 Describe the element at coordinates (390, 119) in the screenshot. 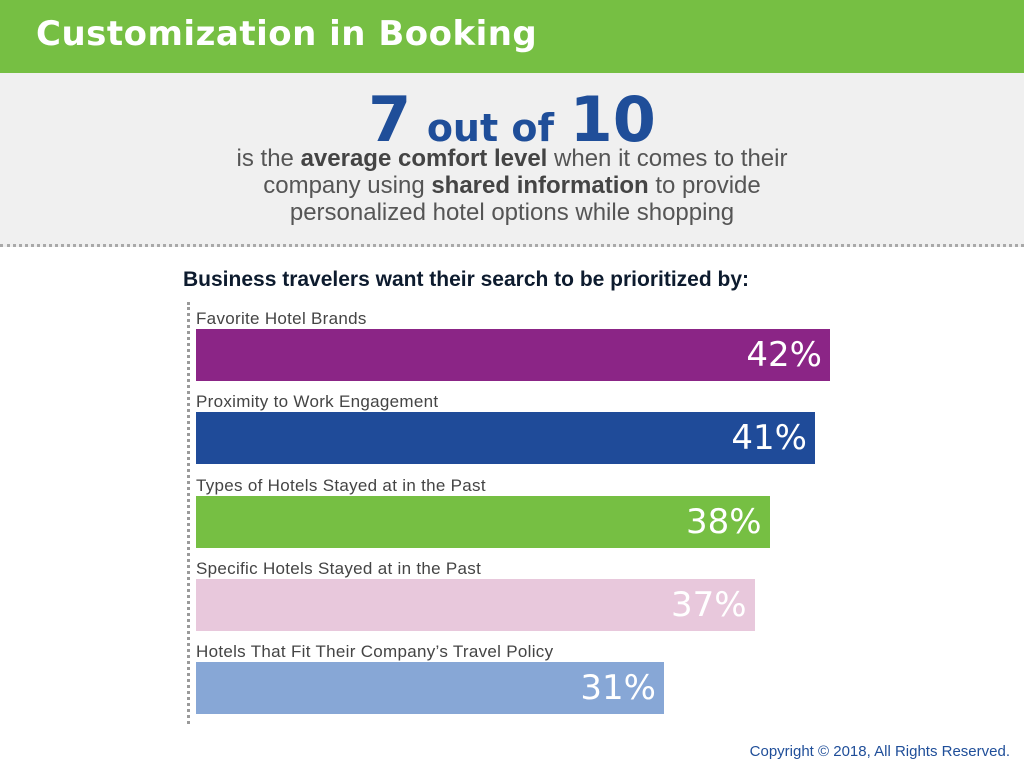

I see `stat-numerator: 7` at that location.